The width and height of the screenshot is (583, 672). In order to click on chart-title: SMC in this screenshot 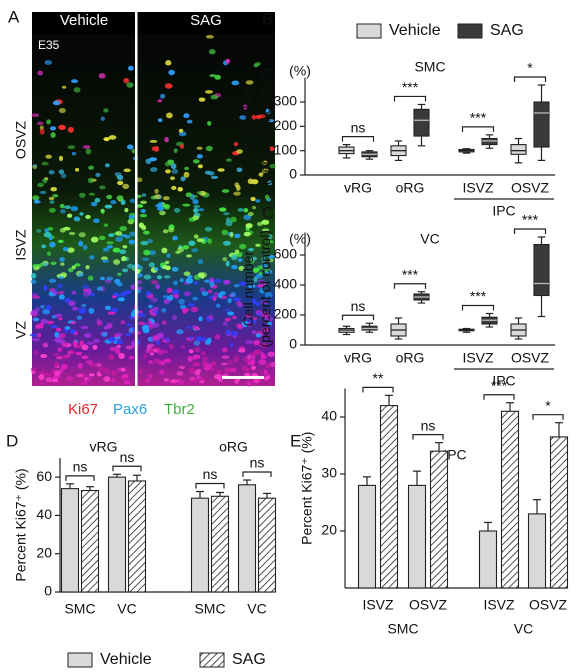, I will do `click(429, 67)`.